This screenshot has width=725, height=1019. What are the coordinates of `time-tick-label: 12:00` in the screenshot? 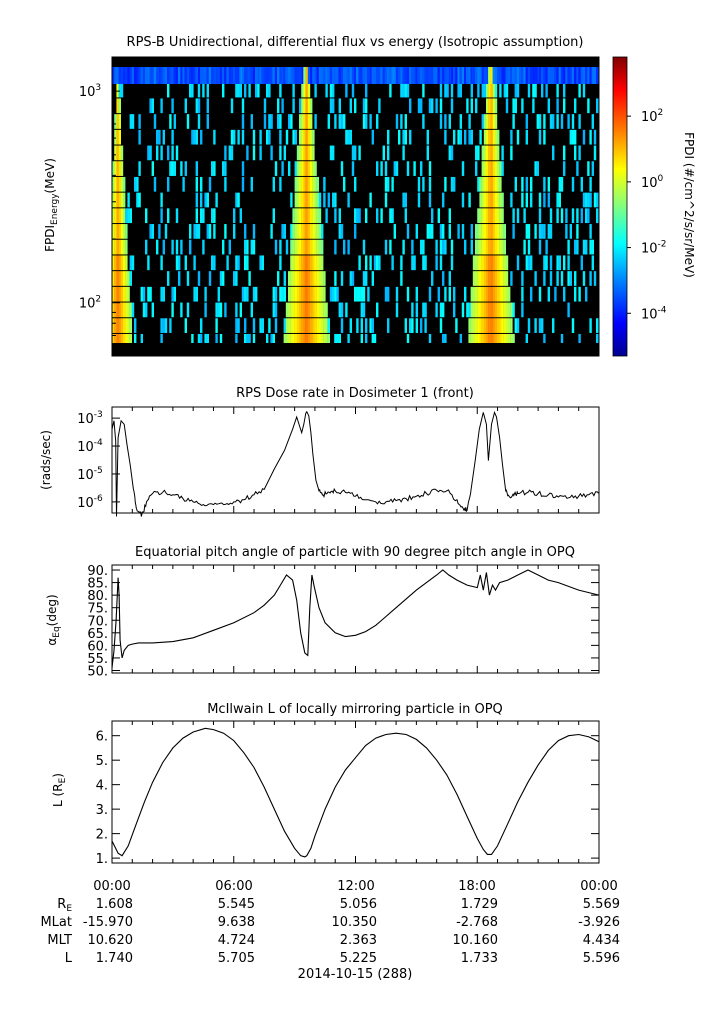 It's located at (355, 886).